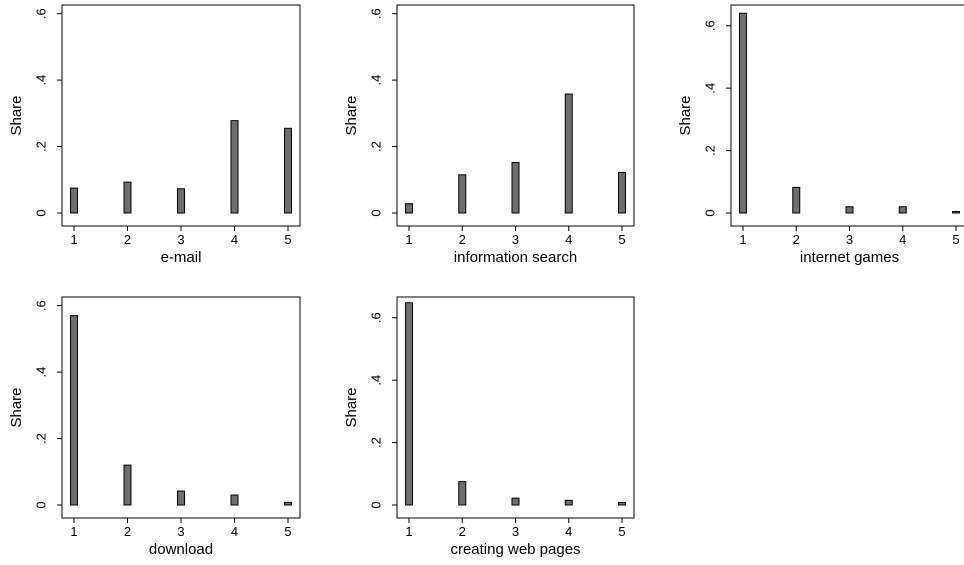 The width and height of the screenshot is (964, 565). I want to click on chart-panel-5: 0 .2 .4 .6 Share 1 2 3 4 5 creating web pages, so click(489, 427).